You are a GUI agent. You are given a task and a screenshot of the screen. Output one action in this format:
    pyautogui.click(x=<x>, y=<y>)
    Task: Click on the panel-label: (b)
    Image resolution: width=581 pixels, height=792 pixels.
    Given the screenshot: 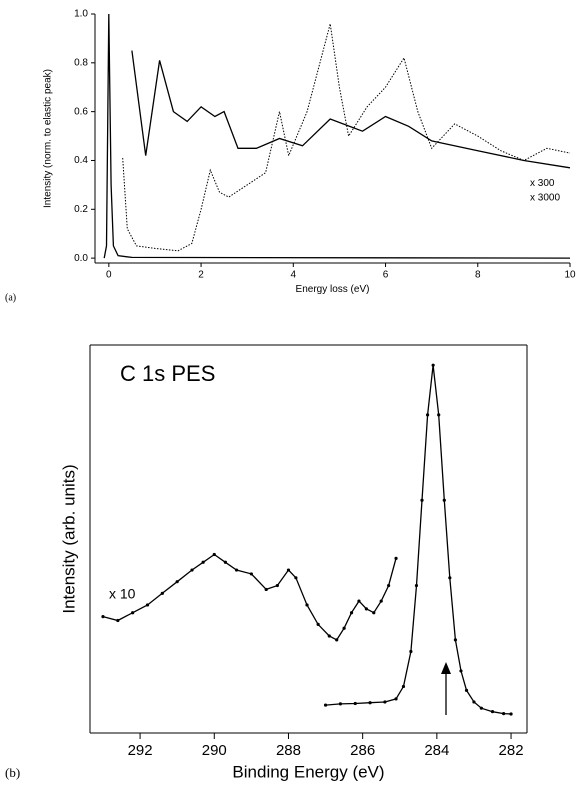 What is the action you would take?
    pyautogui.click(x=12, y=772)
    